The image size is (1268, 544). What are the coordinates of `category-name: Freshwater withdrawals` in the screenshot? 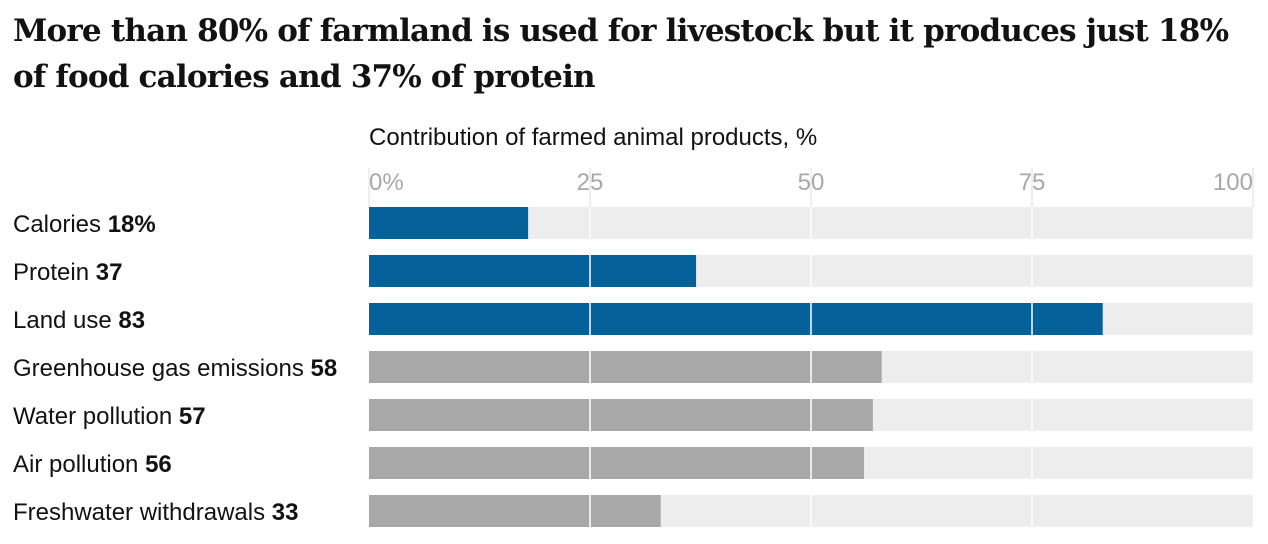 It's located at (142, 512).